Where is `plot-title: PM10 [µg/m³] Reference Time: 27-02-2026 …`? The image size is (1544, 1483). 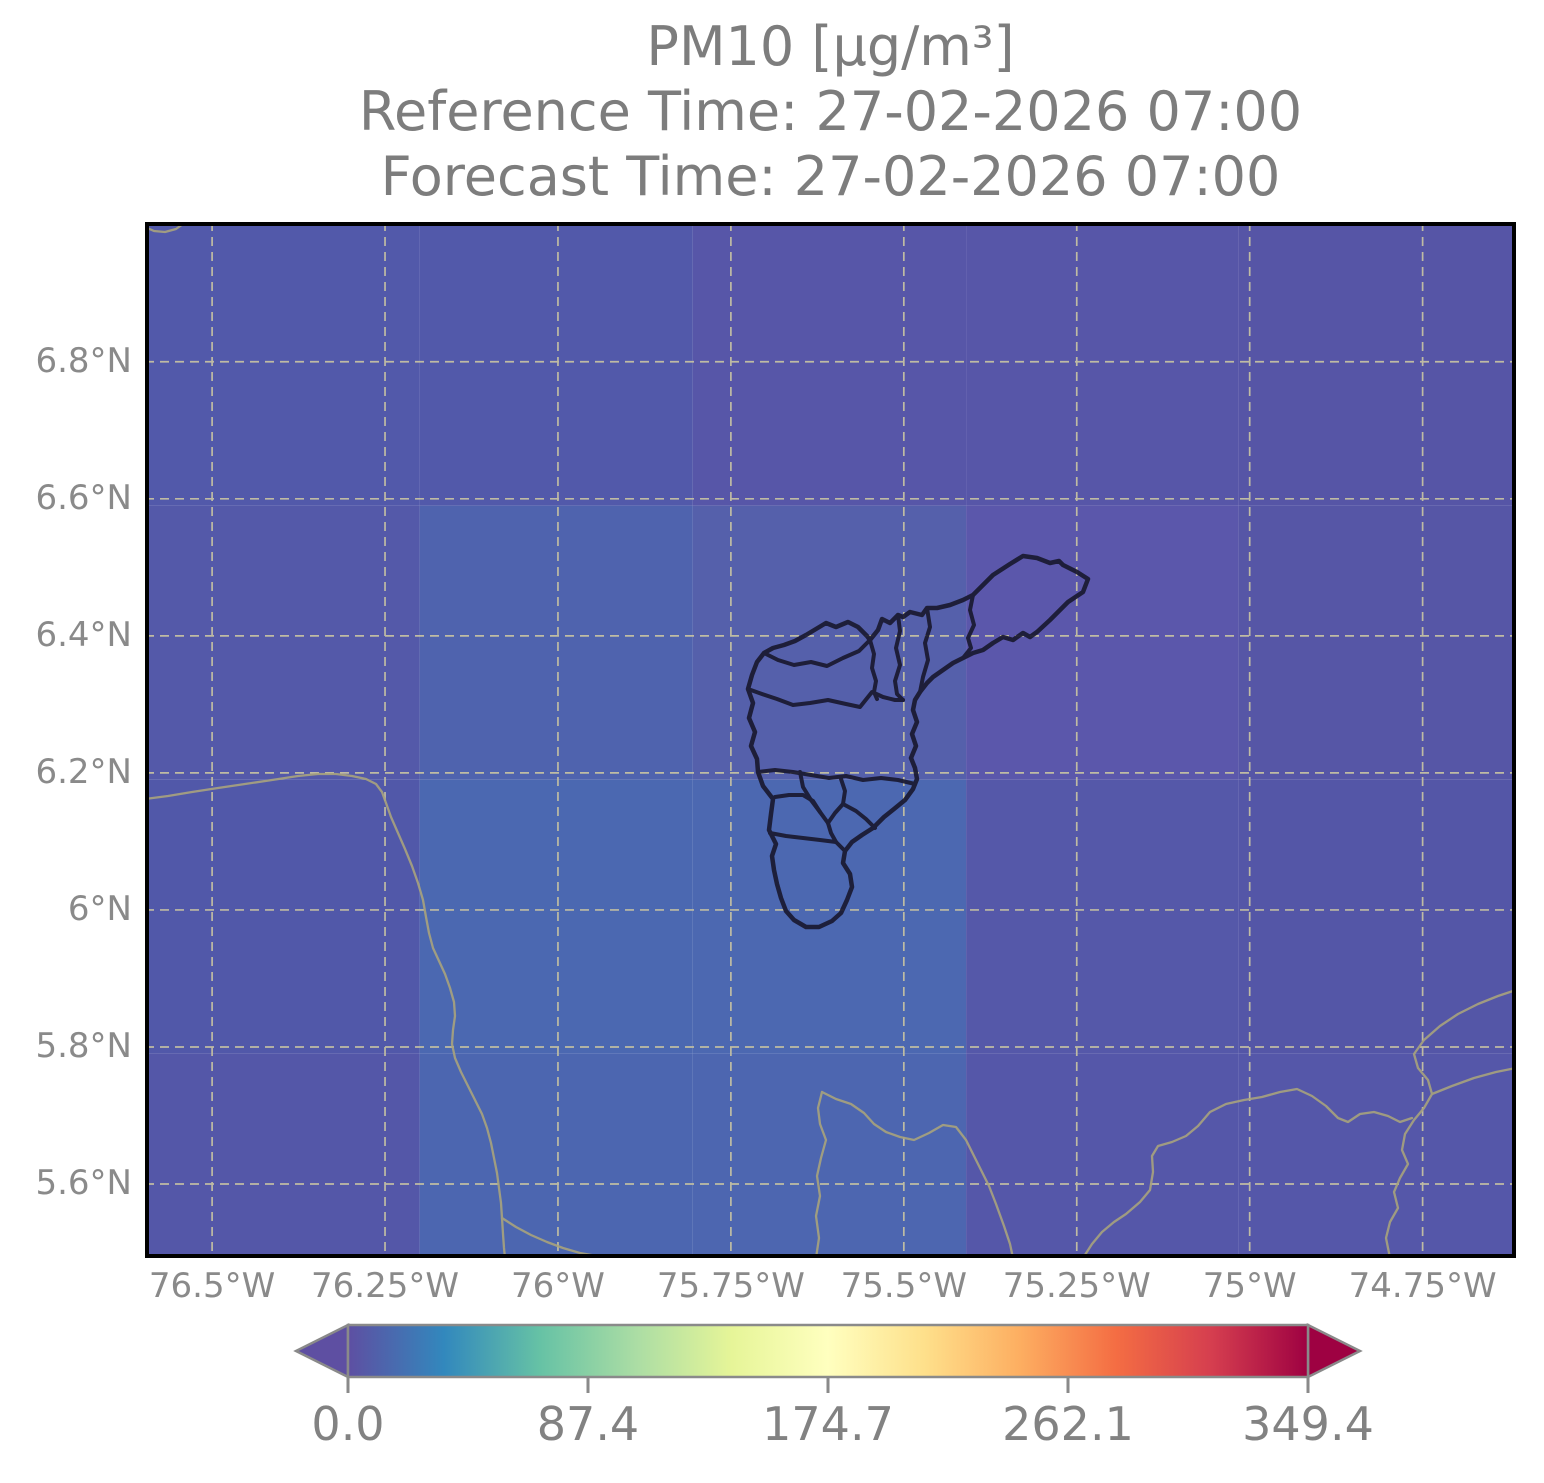
plot-title: PM10 [µg/m³] Reference Time: 27-02-2026 … is located at coordinates (830, 111).